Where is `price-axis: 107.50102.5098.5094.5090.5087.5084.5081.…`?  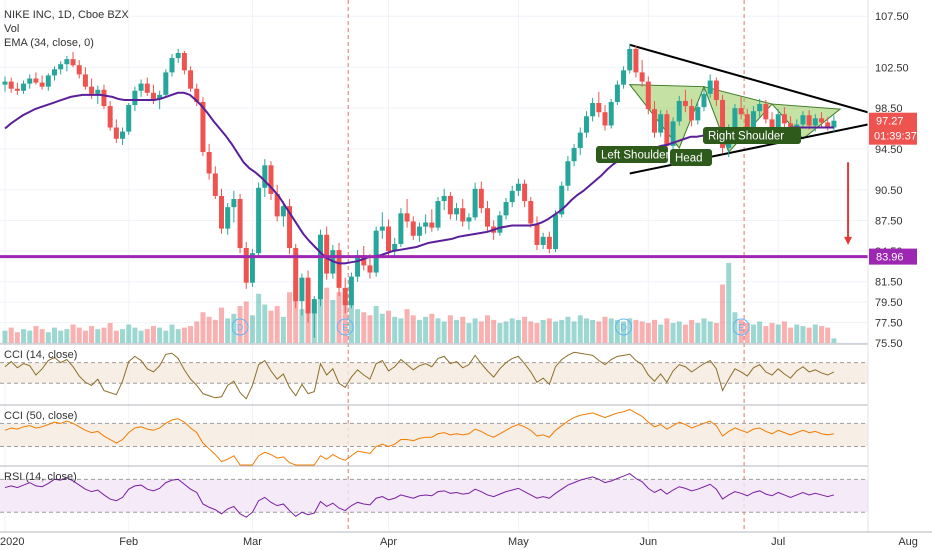 price-axis: 107.50102.5098.5094.5090.5087.5084.5081.… is located at coordinates (899, 275).